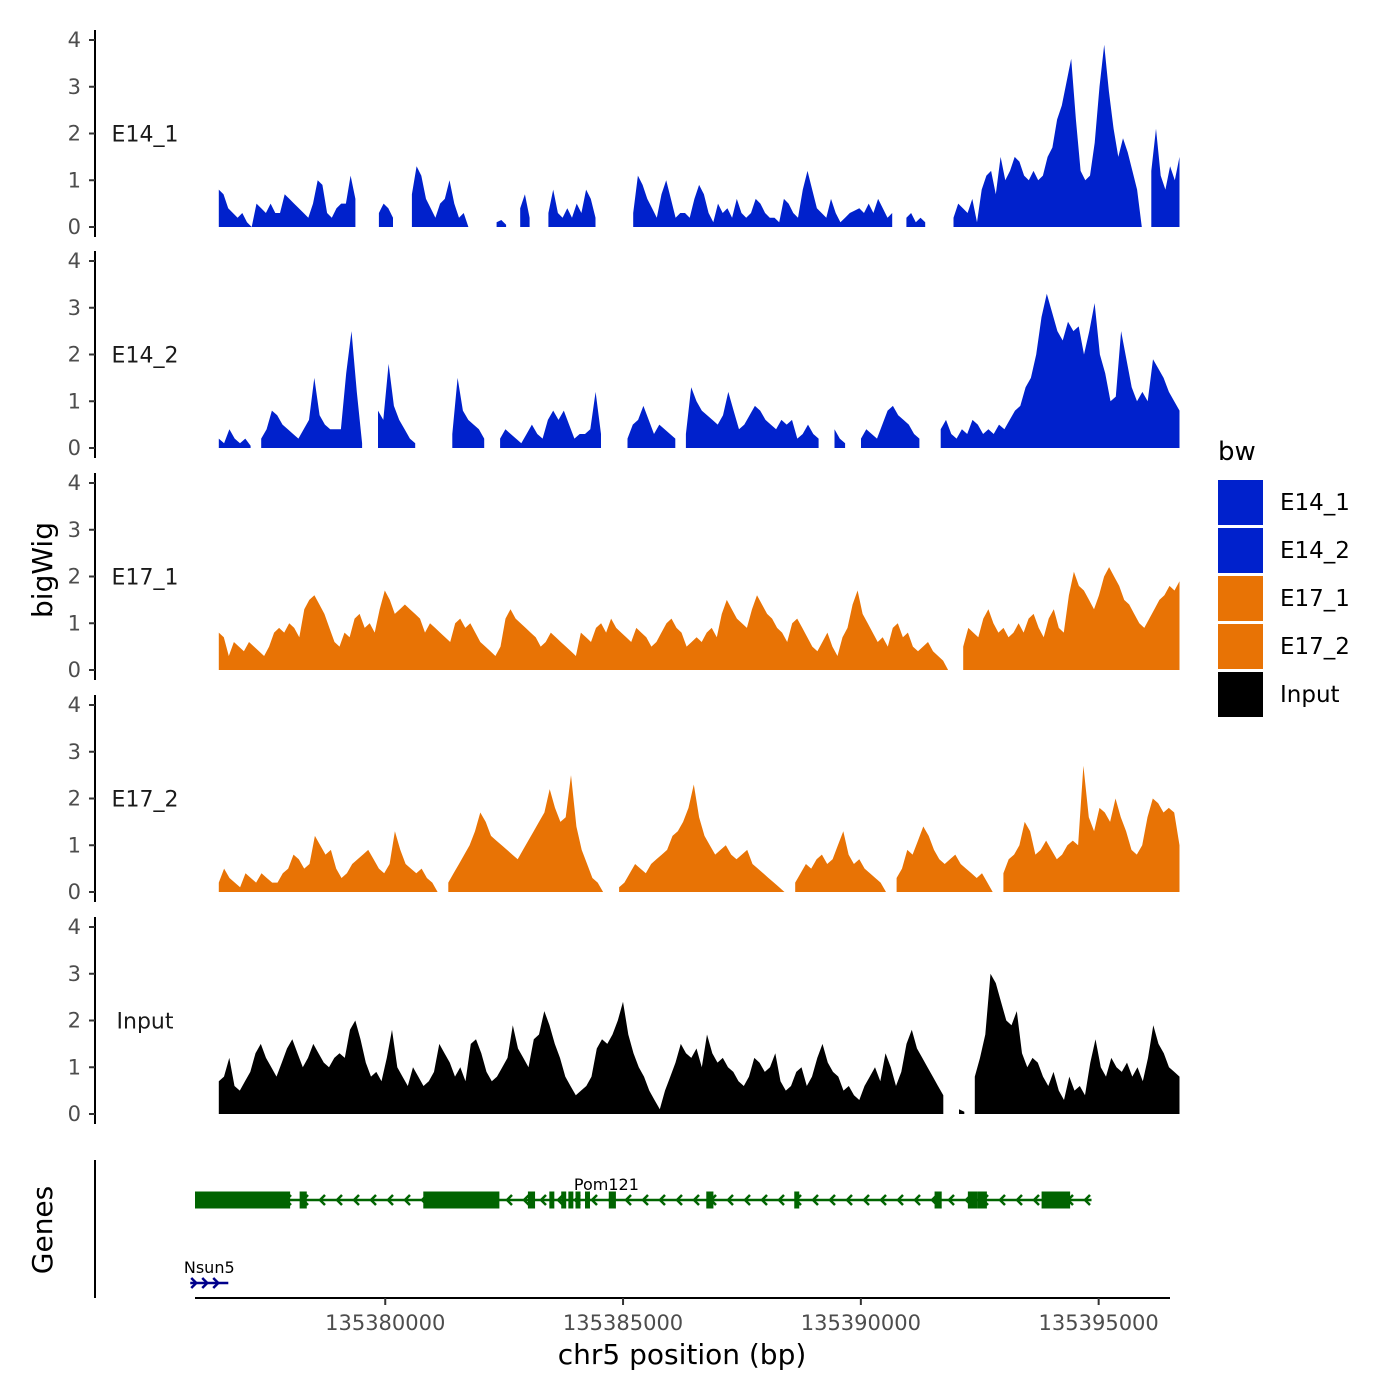 The image size is (1400, 1400). What do you see at coordinates (1315, 551) in the screenshot?
I see `legend-label: E14_2` at bounding box center [1315, 551].